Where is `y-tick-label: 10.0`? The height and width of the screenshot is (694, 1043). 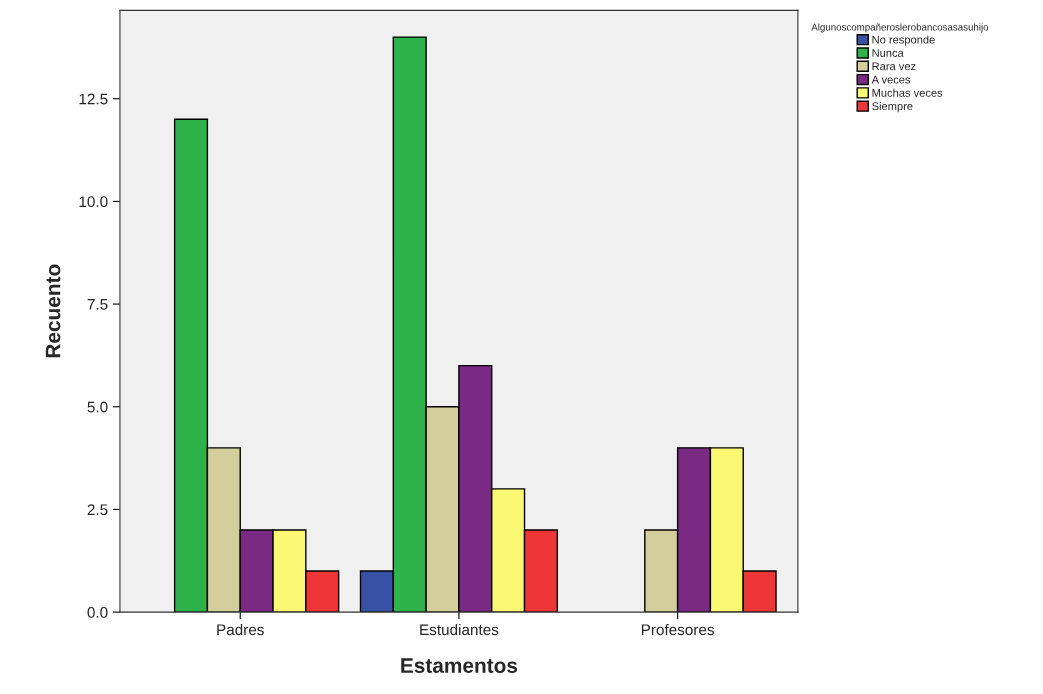
y-tick-label: 10.0 is located at coordinates (93, 202).